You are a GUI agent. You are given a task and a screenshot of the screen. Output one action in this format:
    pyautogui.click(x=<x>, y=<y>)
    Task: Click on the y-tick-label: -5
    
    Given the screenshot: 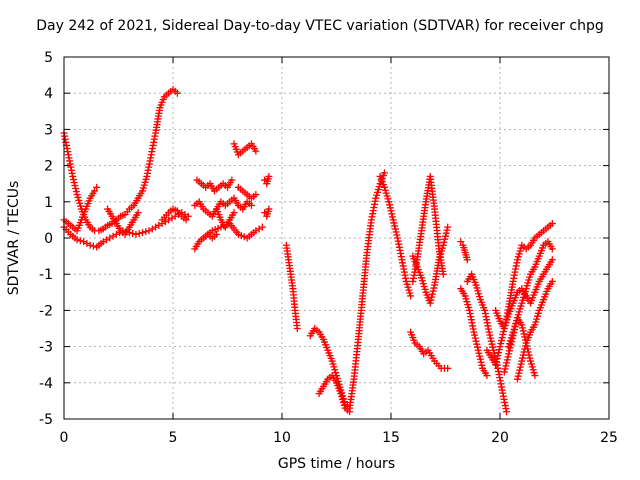 What is the action you would take?
    pyautogui.click(x=46, y=420)
    